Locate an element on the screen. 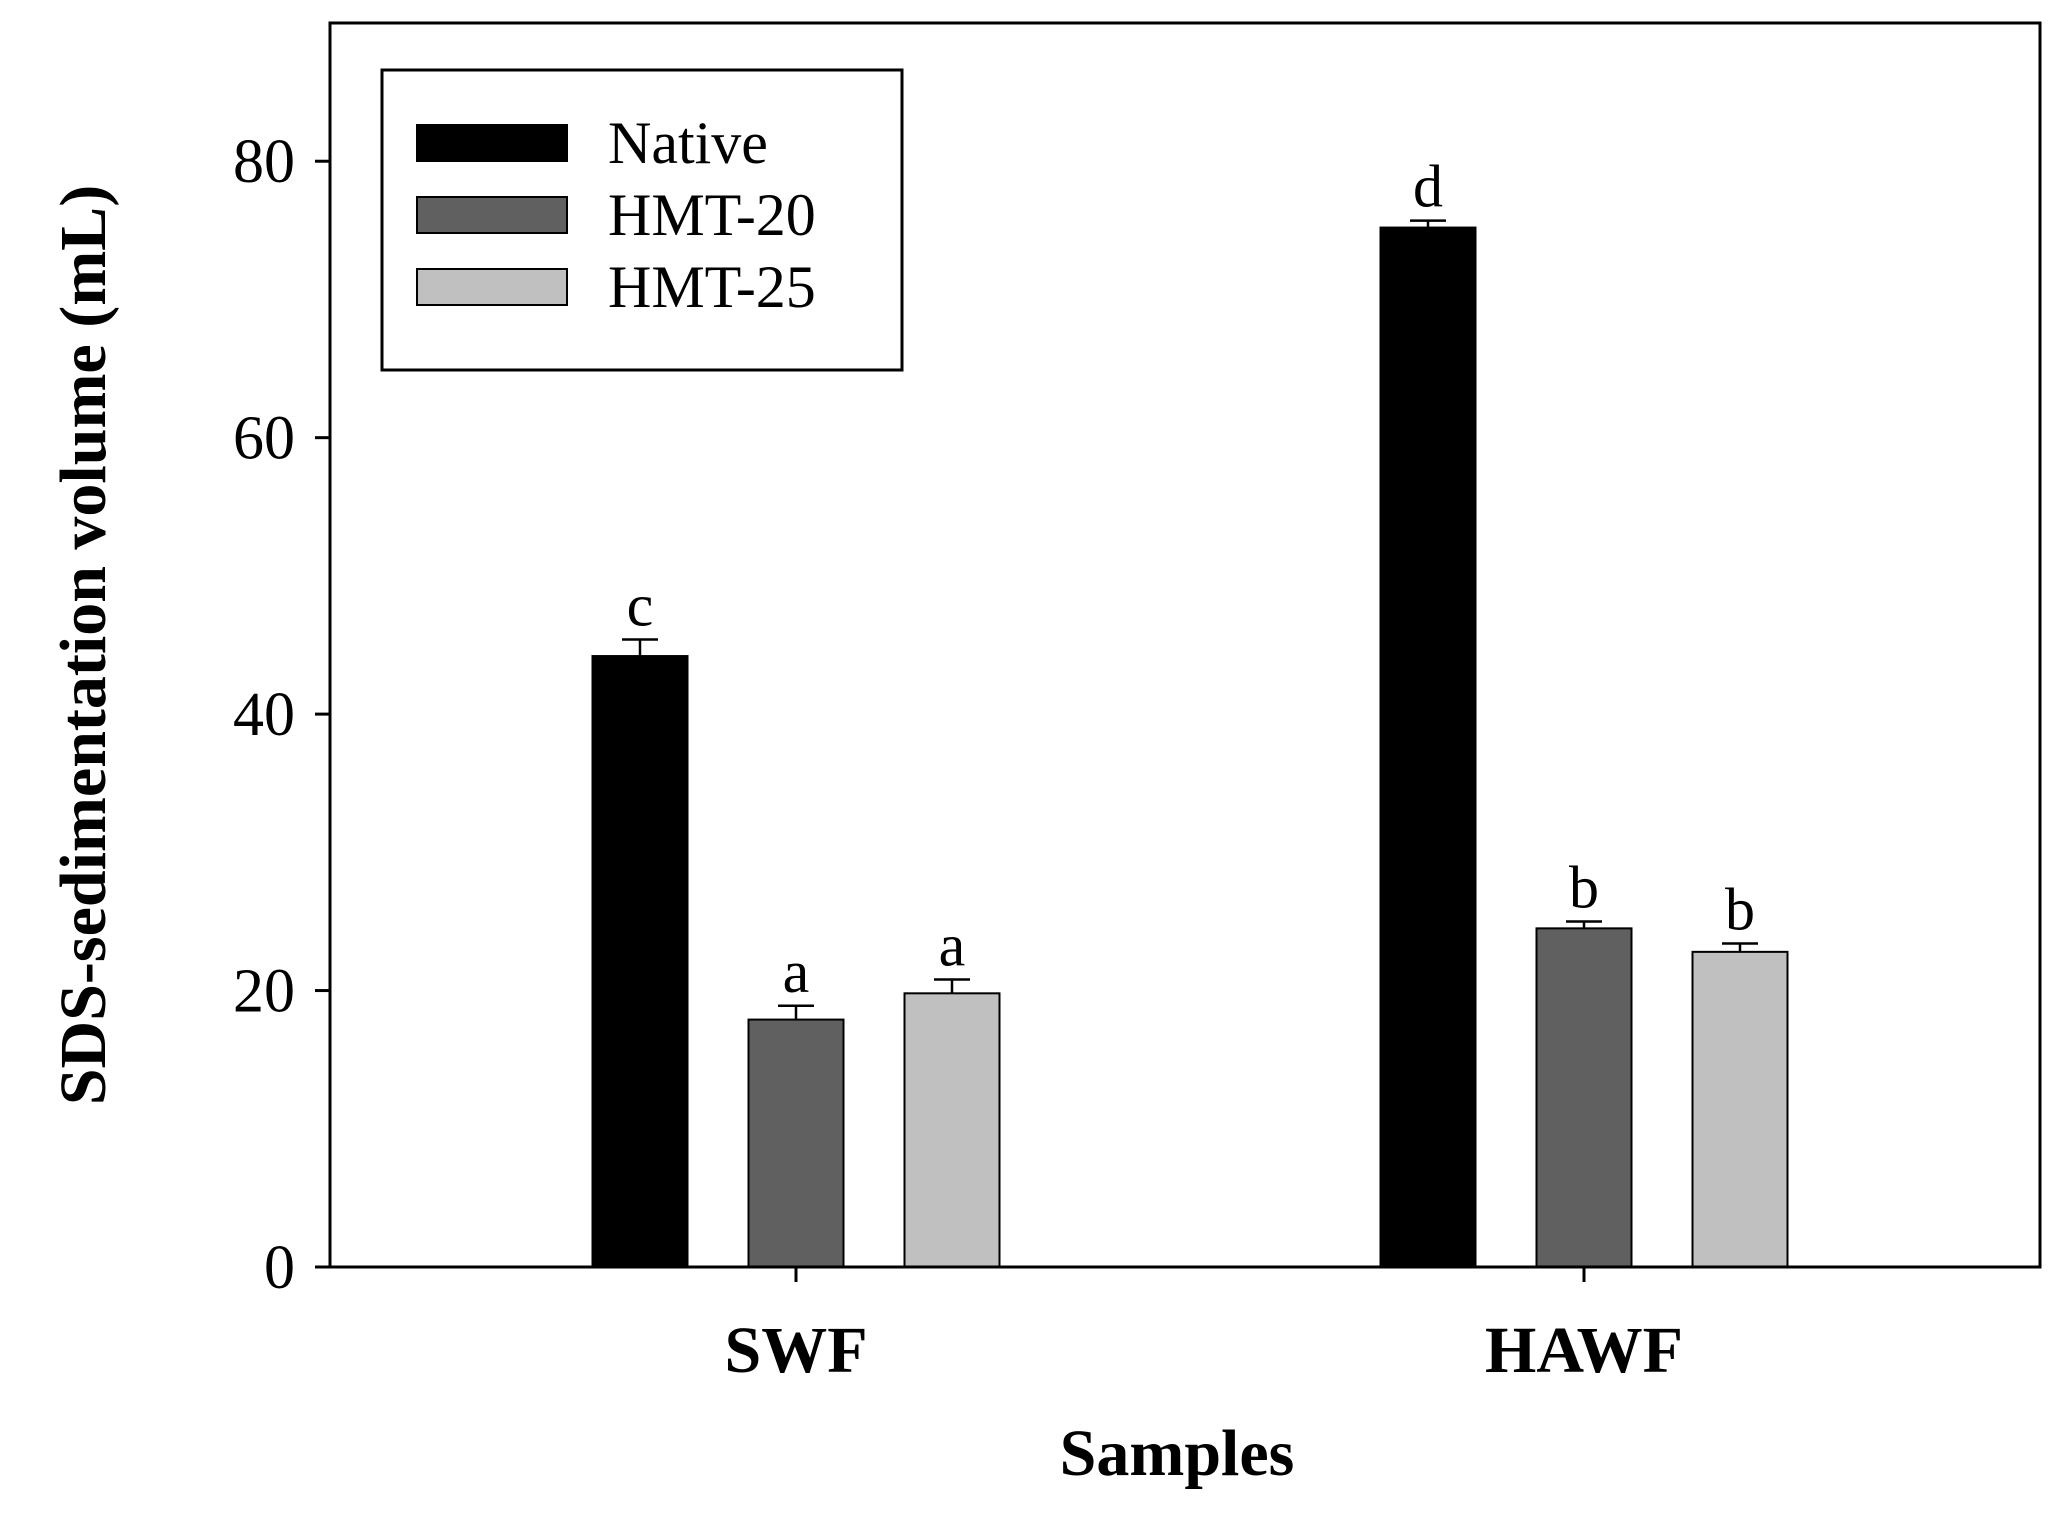  bar-hmt-20-hawf is located at coordinates (1584, 1097).